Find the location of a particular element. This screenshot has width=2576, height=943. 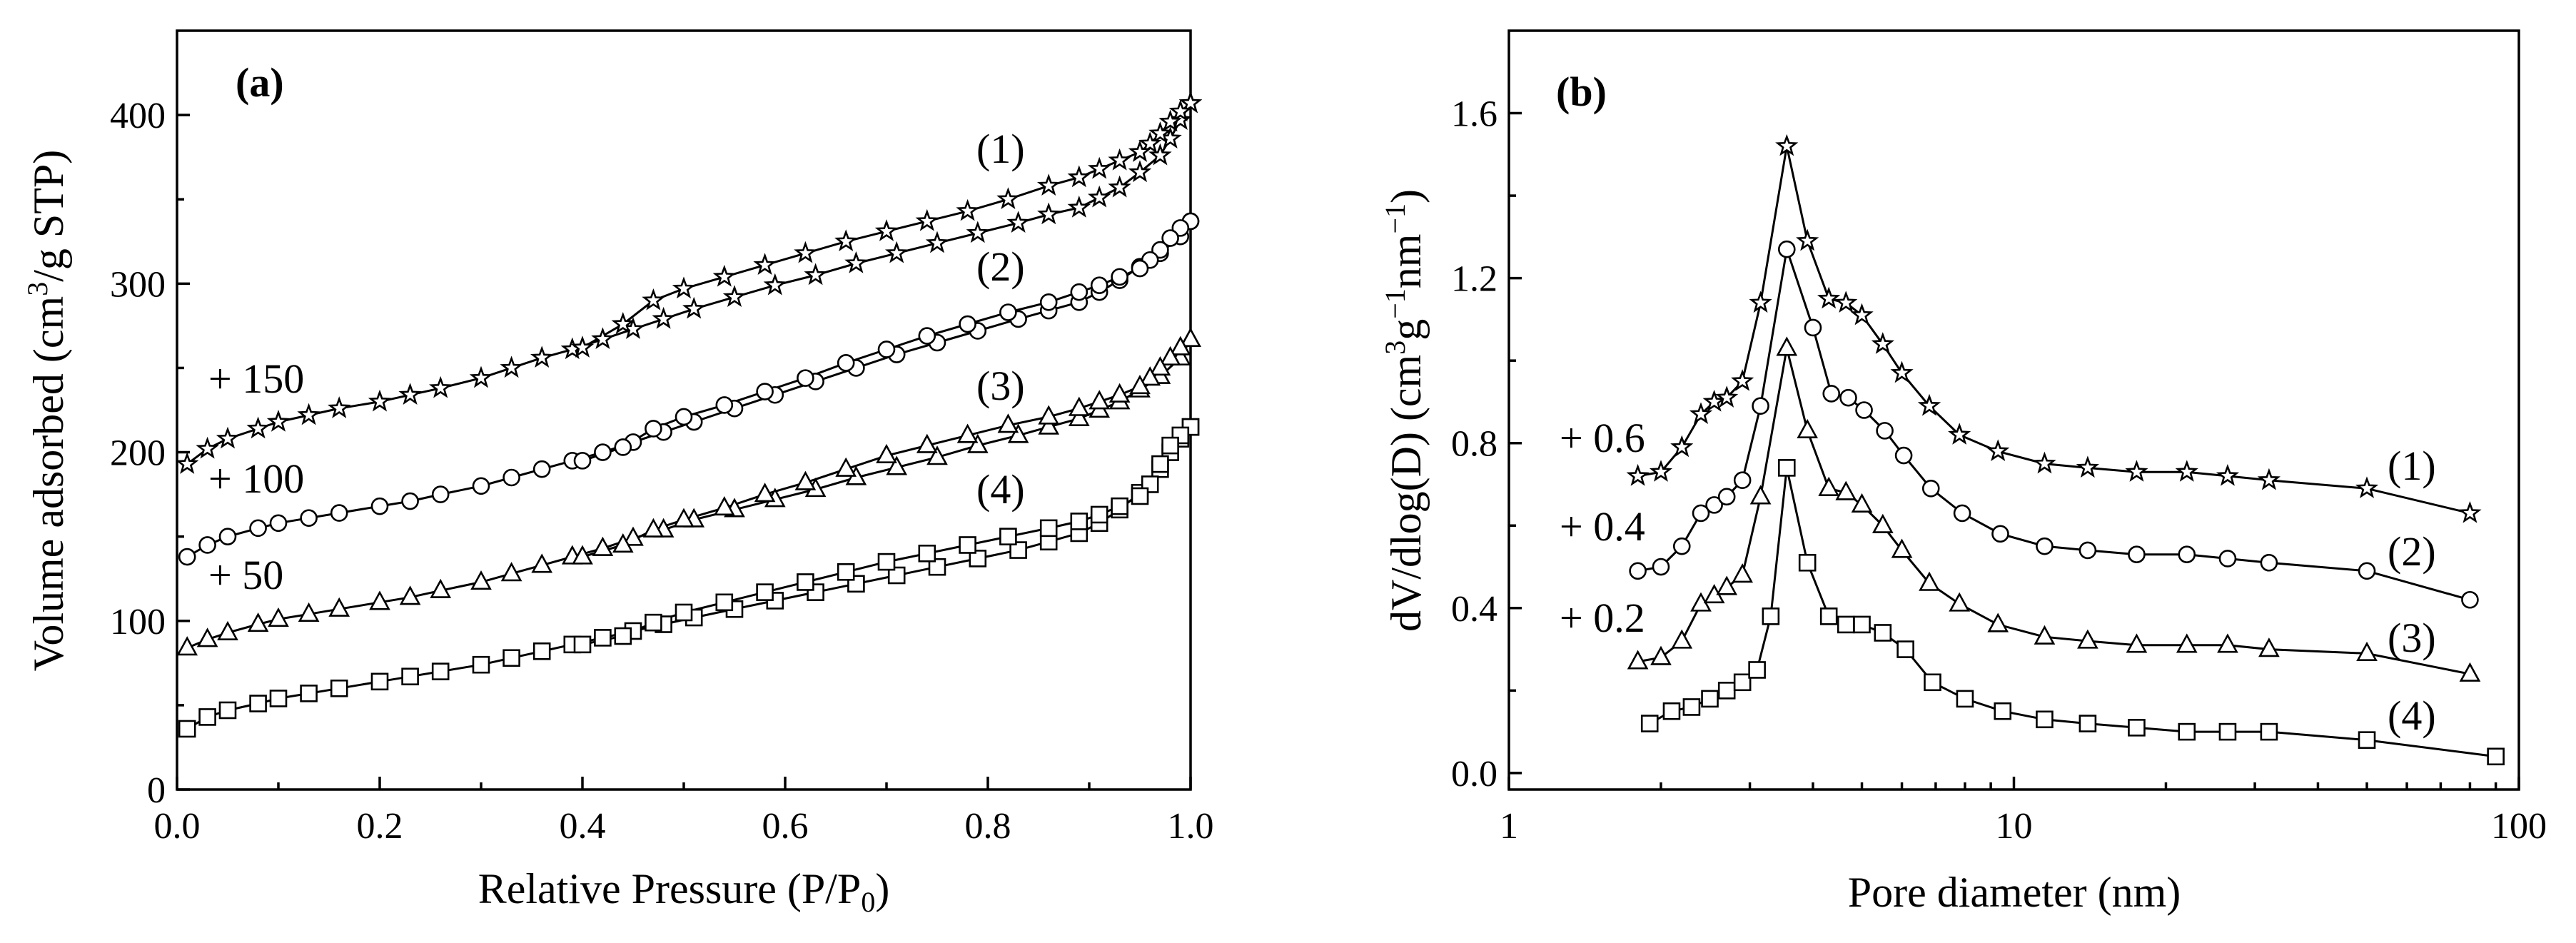

x-tick-label-a: 1.0 is located at coordinates (1191, 827).